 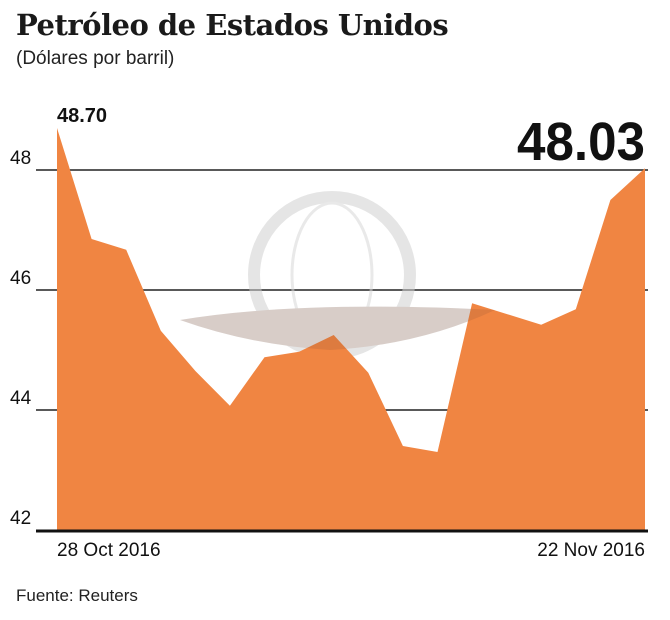 I want to click on chart-title: Petróleo de Estados Unidos, so click(x=232, y=25).